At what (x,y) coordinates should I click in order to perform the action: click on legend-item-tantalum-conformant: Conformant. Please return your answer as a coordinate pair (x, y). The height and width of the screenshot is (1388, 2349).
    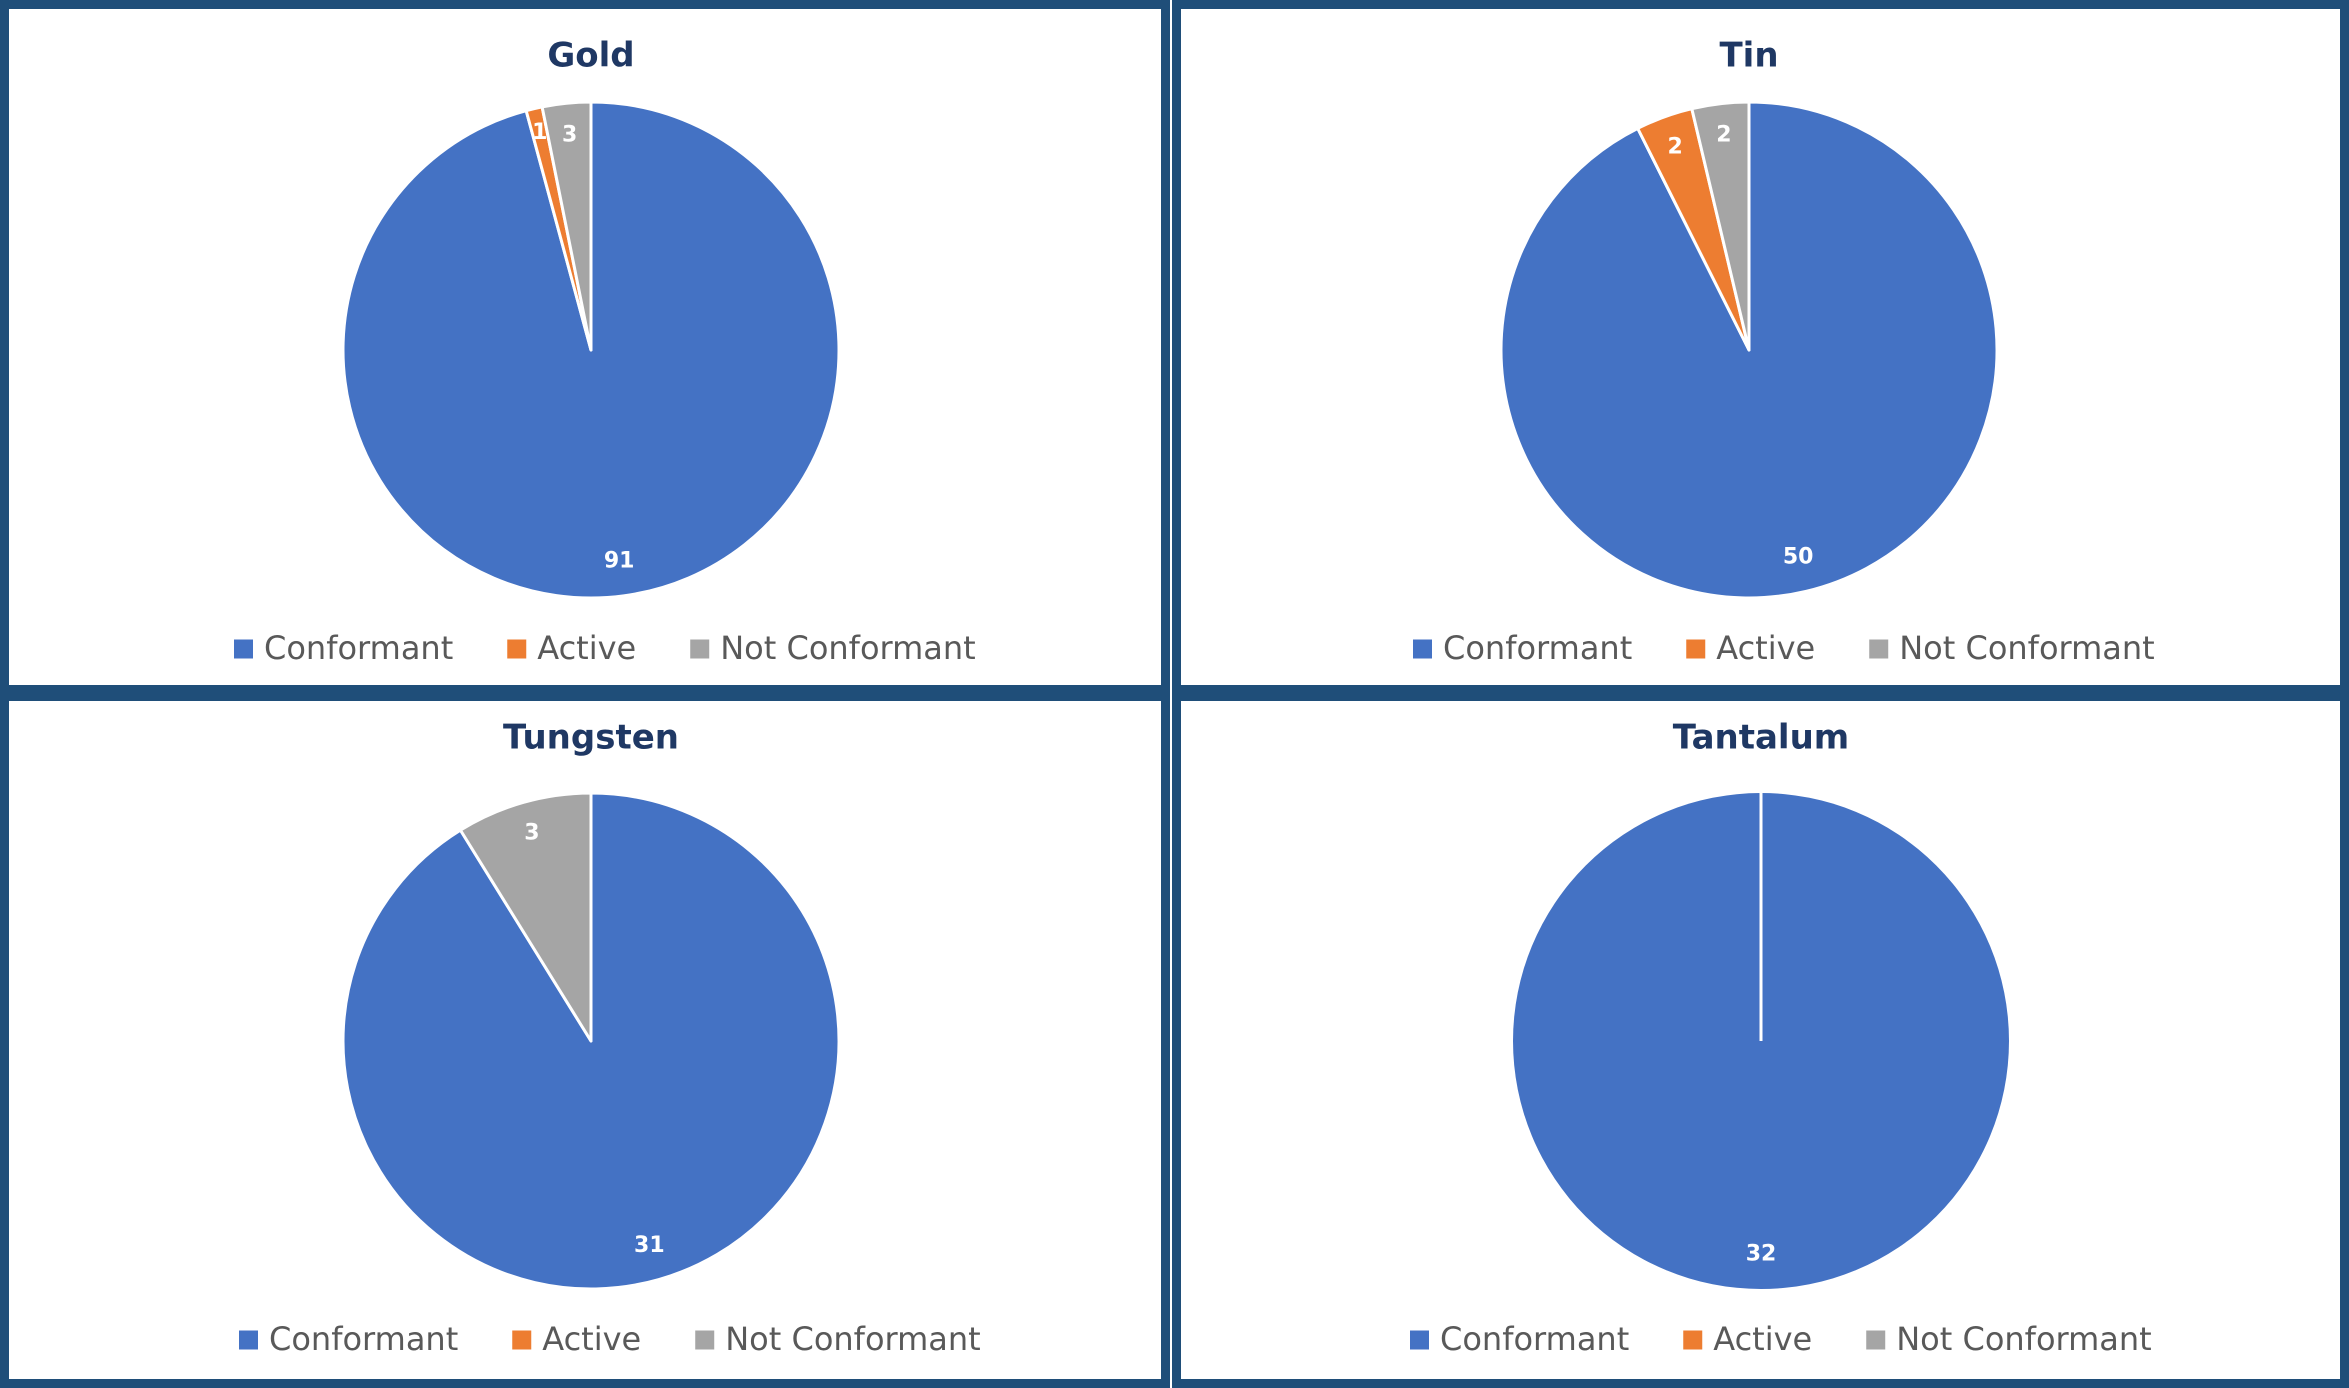
    Looking at the image, I should click on (1519, 1339).